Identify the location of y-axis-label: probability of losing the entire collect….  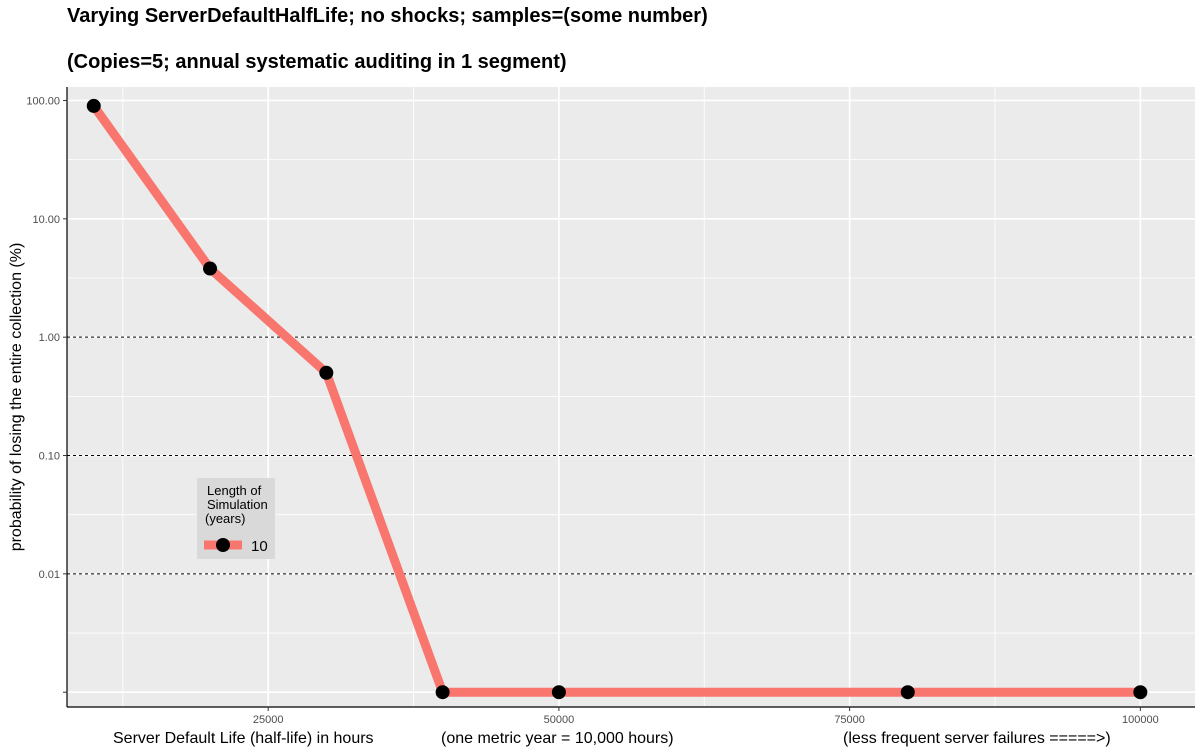
(16, 397).